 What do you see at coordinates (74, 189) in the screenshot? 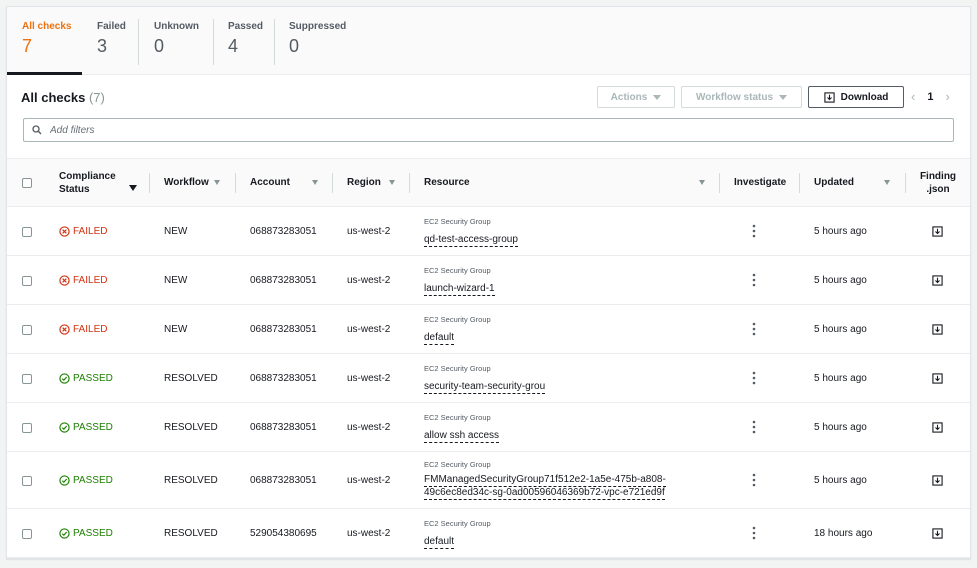
I see `col-label: Status` at bounding box center [74, 189].